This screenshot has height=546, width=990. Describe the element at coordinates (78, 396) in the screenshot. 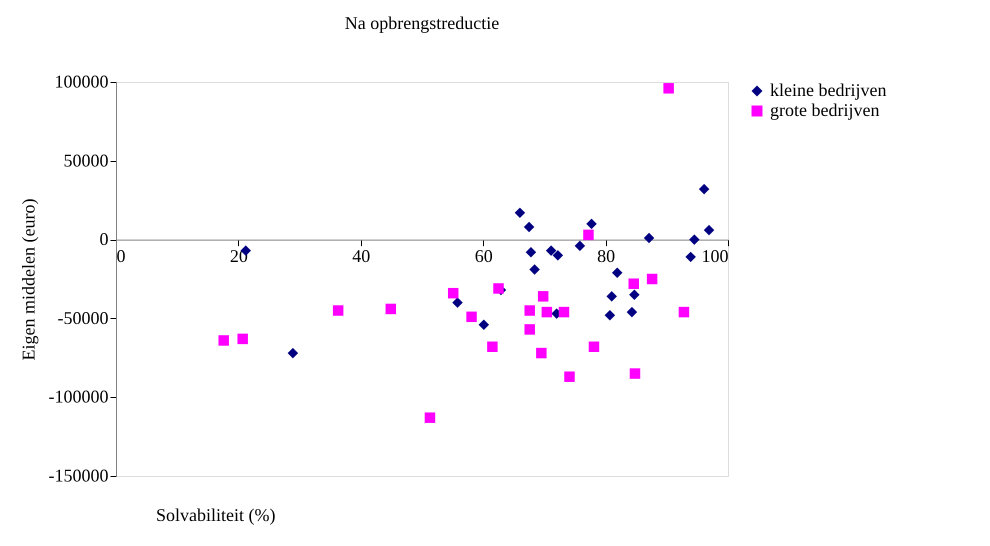

I see `y-tick-label: -100000` at that location.